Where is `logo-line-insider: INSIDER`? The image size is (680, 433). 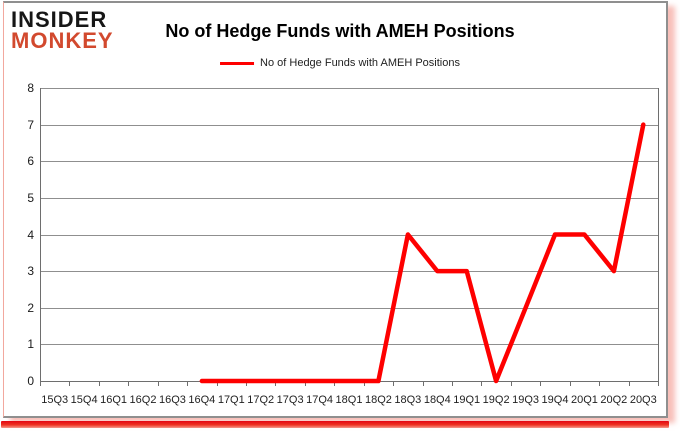 logo-line-insider: INSIDER is located at coordinates (59, 19).